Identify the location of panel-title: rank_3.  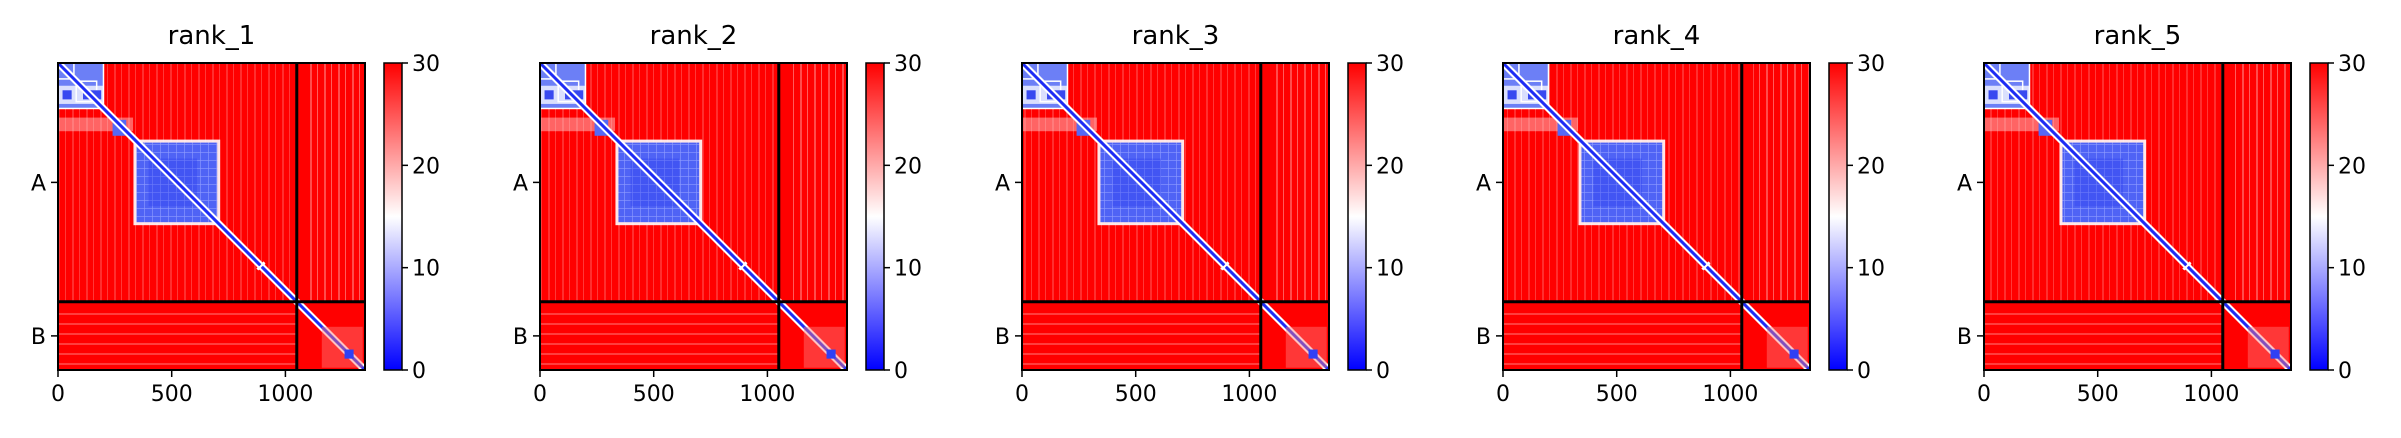
(1176, 36).